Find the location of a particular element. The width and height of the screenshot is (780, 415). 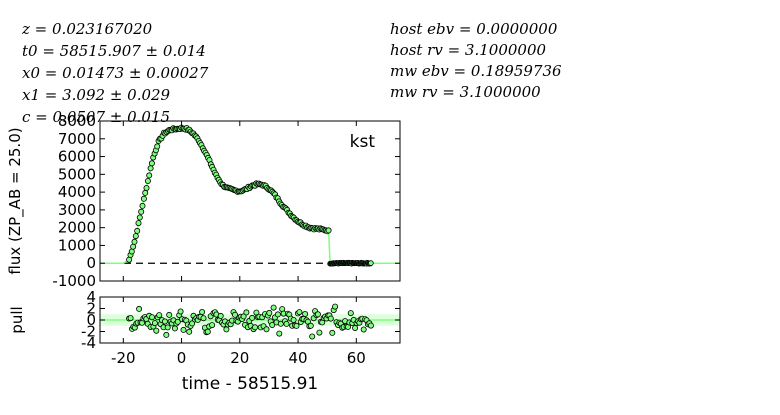

flux-ytick-label: 2000 is located at coordinates (77, 228).